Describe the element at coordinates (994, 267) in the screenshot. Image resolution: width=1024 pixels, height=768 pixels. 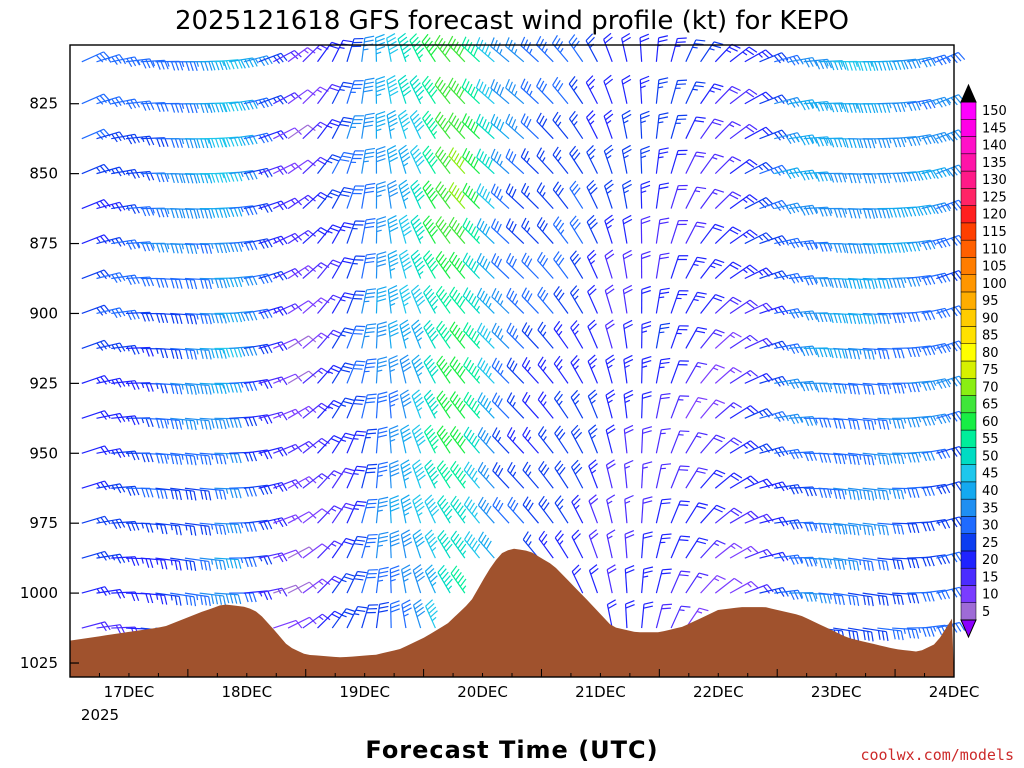
I see `colorbar-label: 105` at that location.